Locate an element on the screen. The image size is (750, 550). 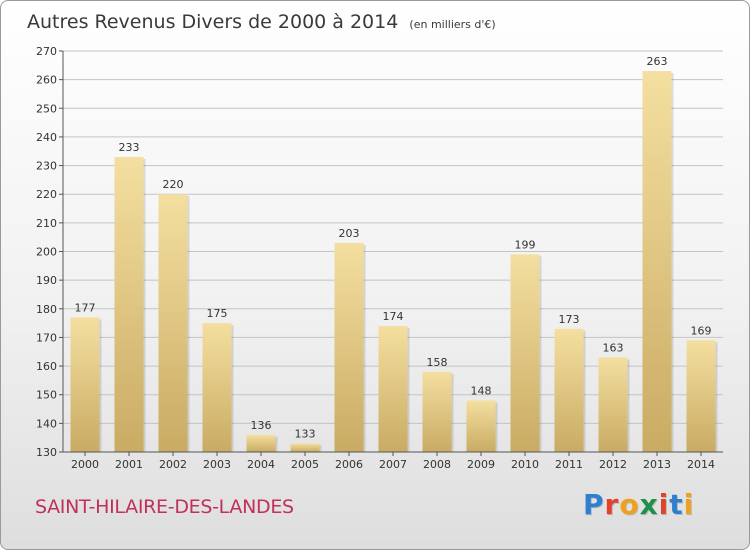
x-tick-label: 2006 is located at coordinates (349, 464).